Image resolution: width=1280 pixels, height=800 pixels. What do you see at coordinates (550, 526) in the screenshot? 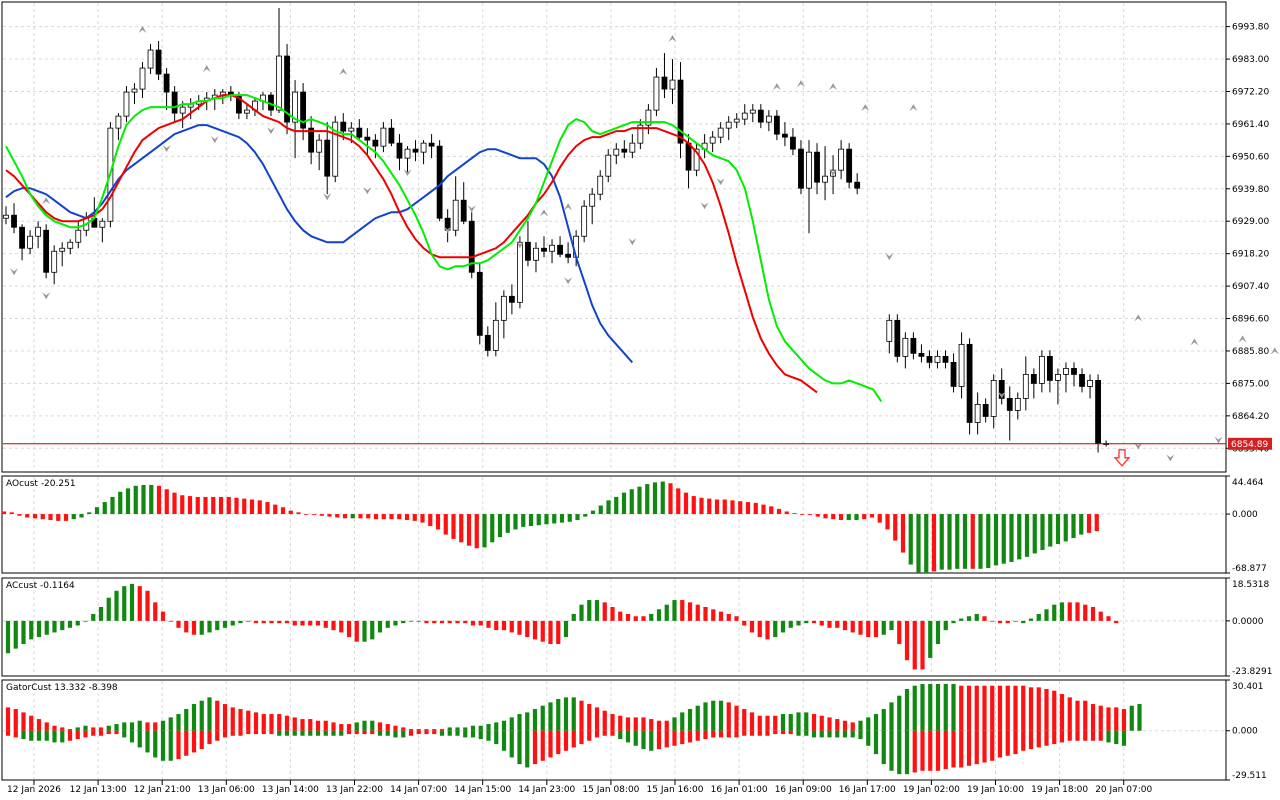
I see `ao-panel: AOcust -20.251` at bounding box center [550, 526].